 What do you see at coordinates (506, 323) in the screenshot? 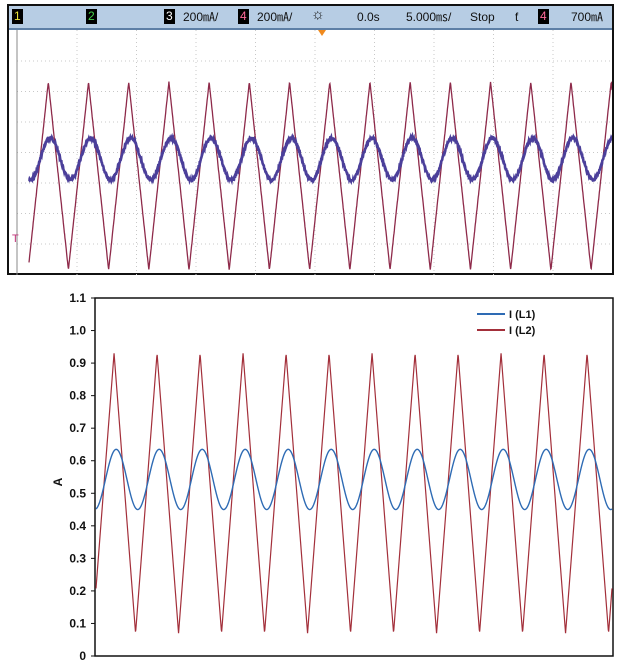
I see `legend: I (L1) I (L2)` at bounding box center [506, 323].